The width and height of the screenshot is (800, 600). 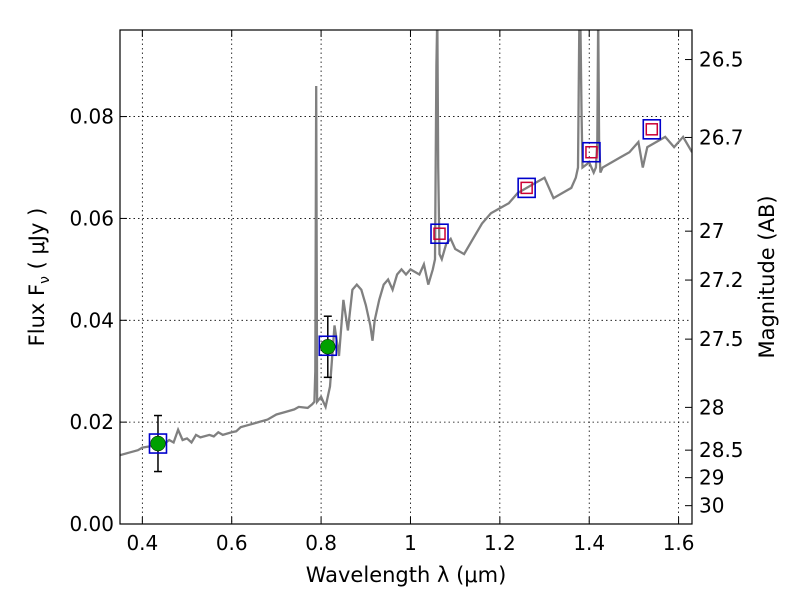 I want to click on y-tick-label: 0.06, so click(x=91, y=218).